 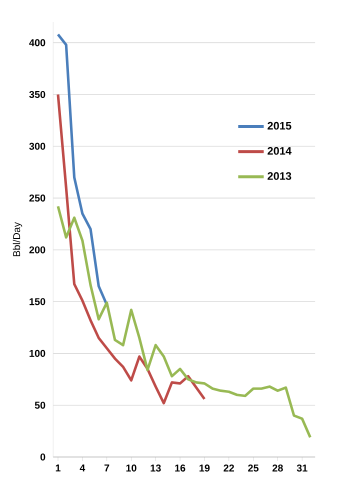 What do you see at coordinates (253, 468) in the screenshot?
I see `x-tick-label: 25` at bounding box center [253, 468].